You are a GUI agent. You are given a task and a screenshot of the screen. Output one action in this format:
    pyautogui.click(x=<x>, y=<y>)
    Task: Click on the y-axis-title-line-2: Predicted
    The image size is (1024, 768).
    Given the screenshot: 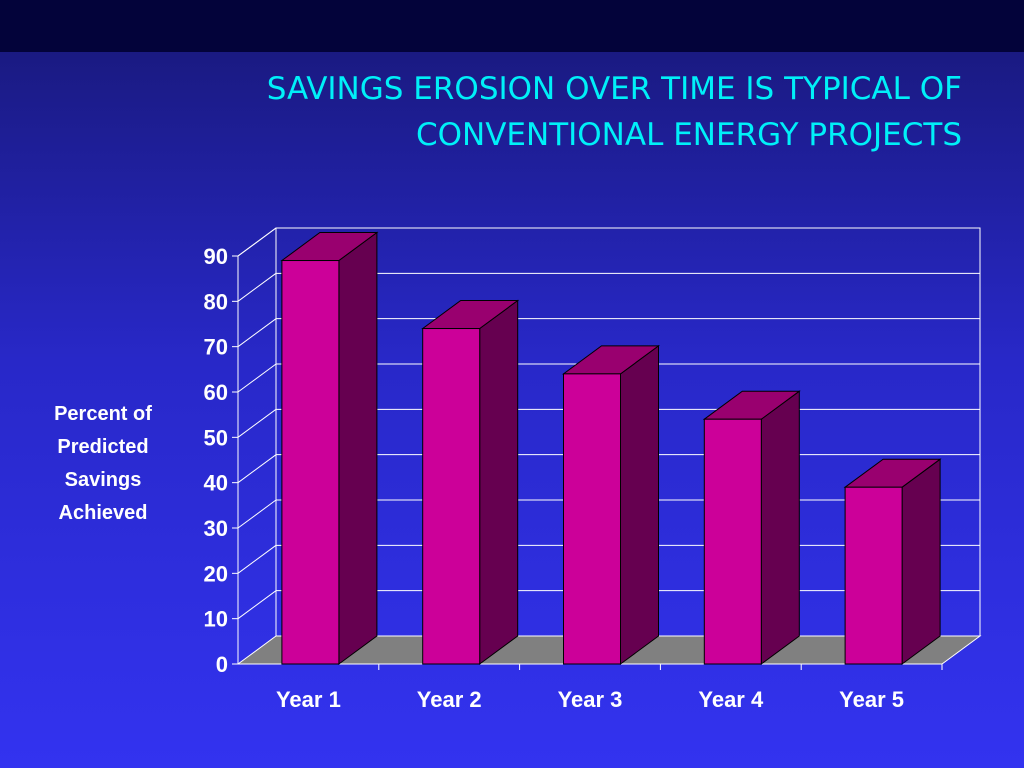 What is the action you would take?
    pyautogui.click(x=103, y=447)
    